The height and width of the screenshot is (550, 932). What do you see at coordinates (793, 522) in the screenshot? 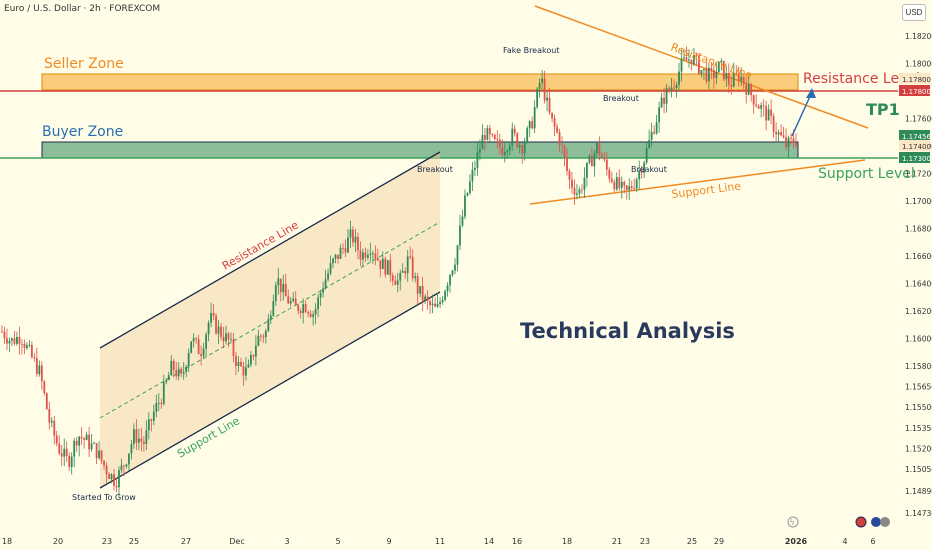
I see `lightning-icon` at bounding box center [793, 522].